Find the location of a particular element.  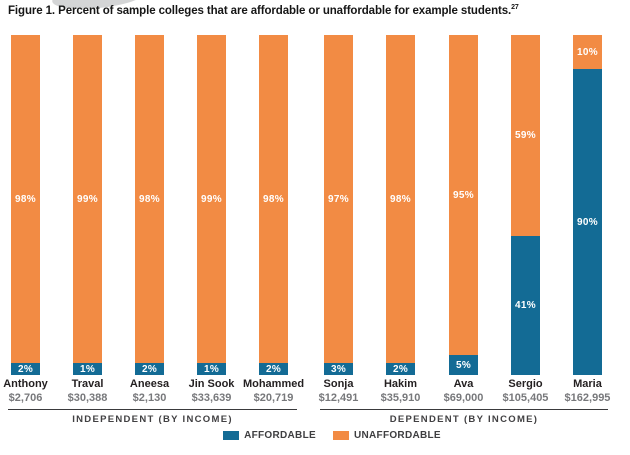

unaffordable-segment-mohammed: 98% is located at coordinates (273, 199).